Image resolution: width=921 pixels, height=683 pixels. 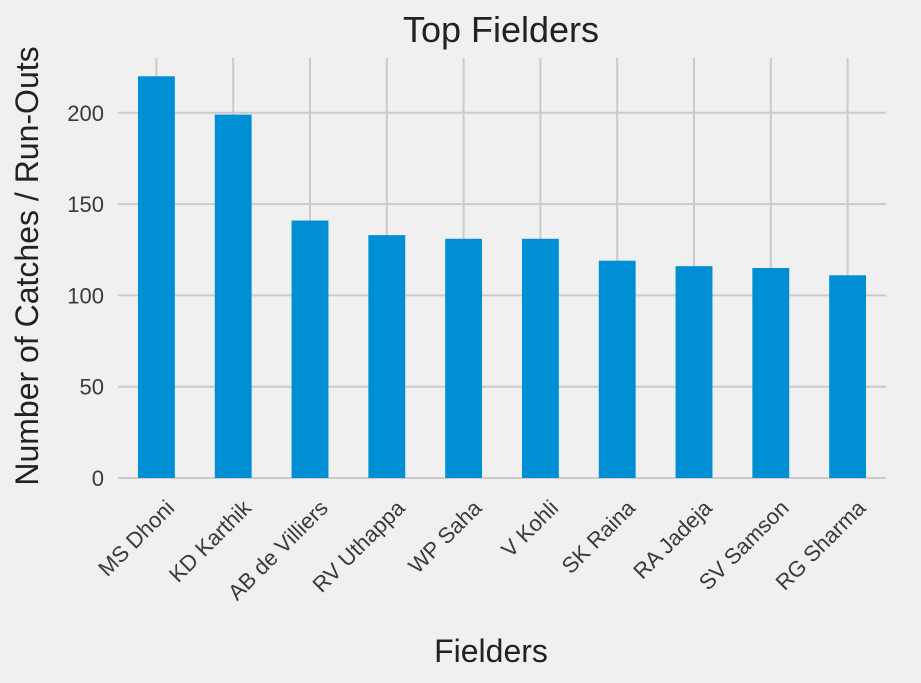 I want to click on chart-title: Top Fielders, so click(x=501, y=29).